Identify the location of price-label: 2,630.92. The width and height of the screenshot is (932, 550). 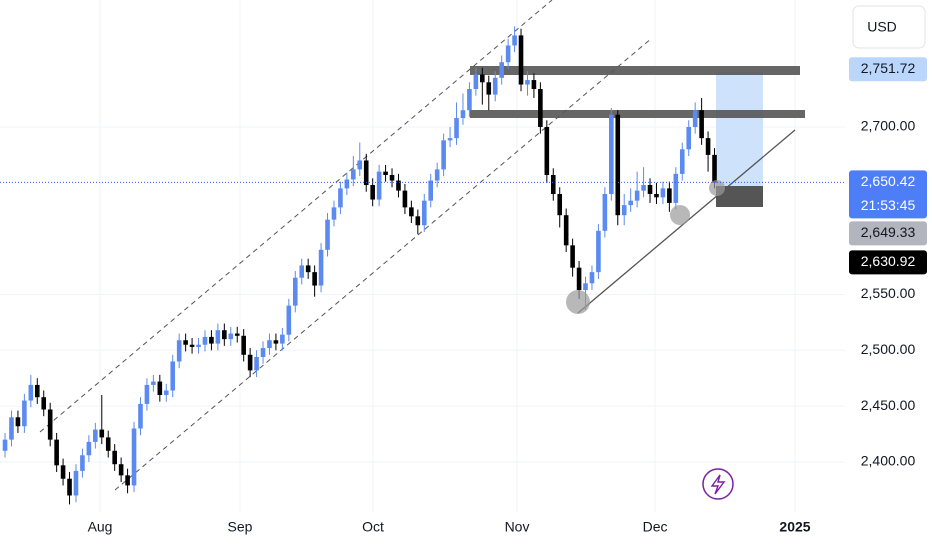
(888, 261).